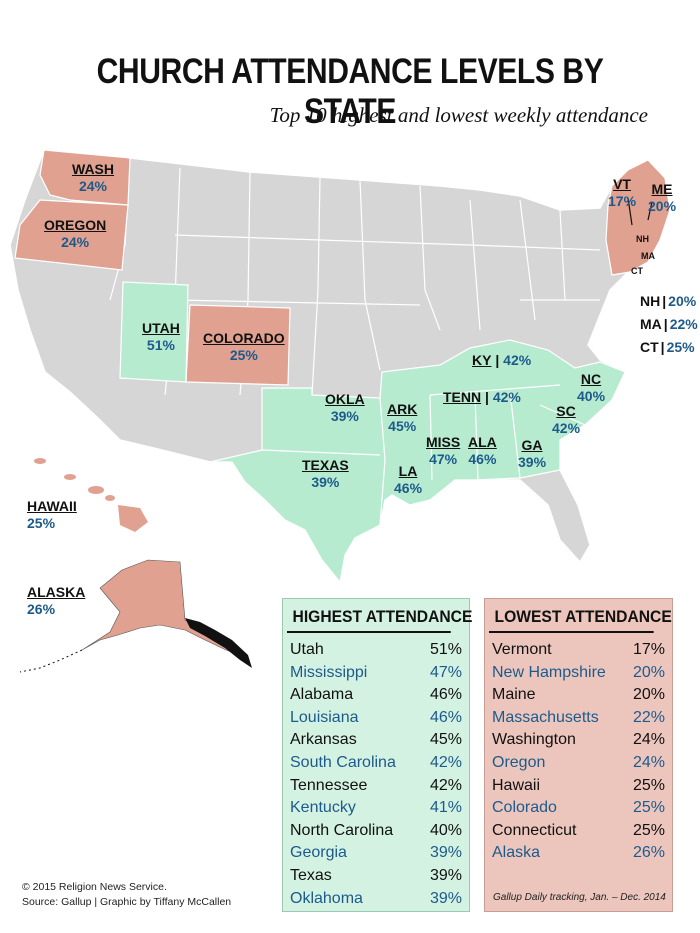 The height and width of the screenshot is (933, 700). Describe the element at coordinates (402, 417) in the screenshot. I see `label-ark: ARK 45%` at that location.